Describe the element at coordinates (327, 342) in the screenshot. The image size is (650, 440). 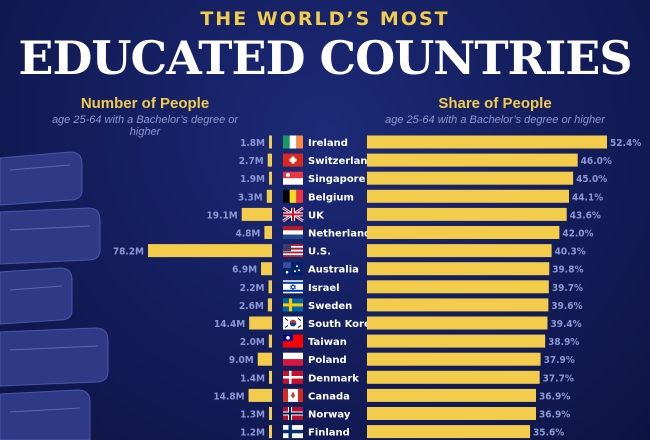
I see `country-label: Taiwan` at that location.